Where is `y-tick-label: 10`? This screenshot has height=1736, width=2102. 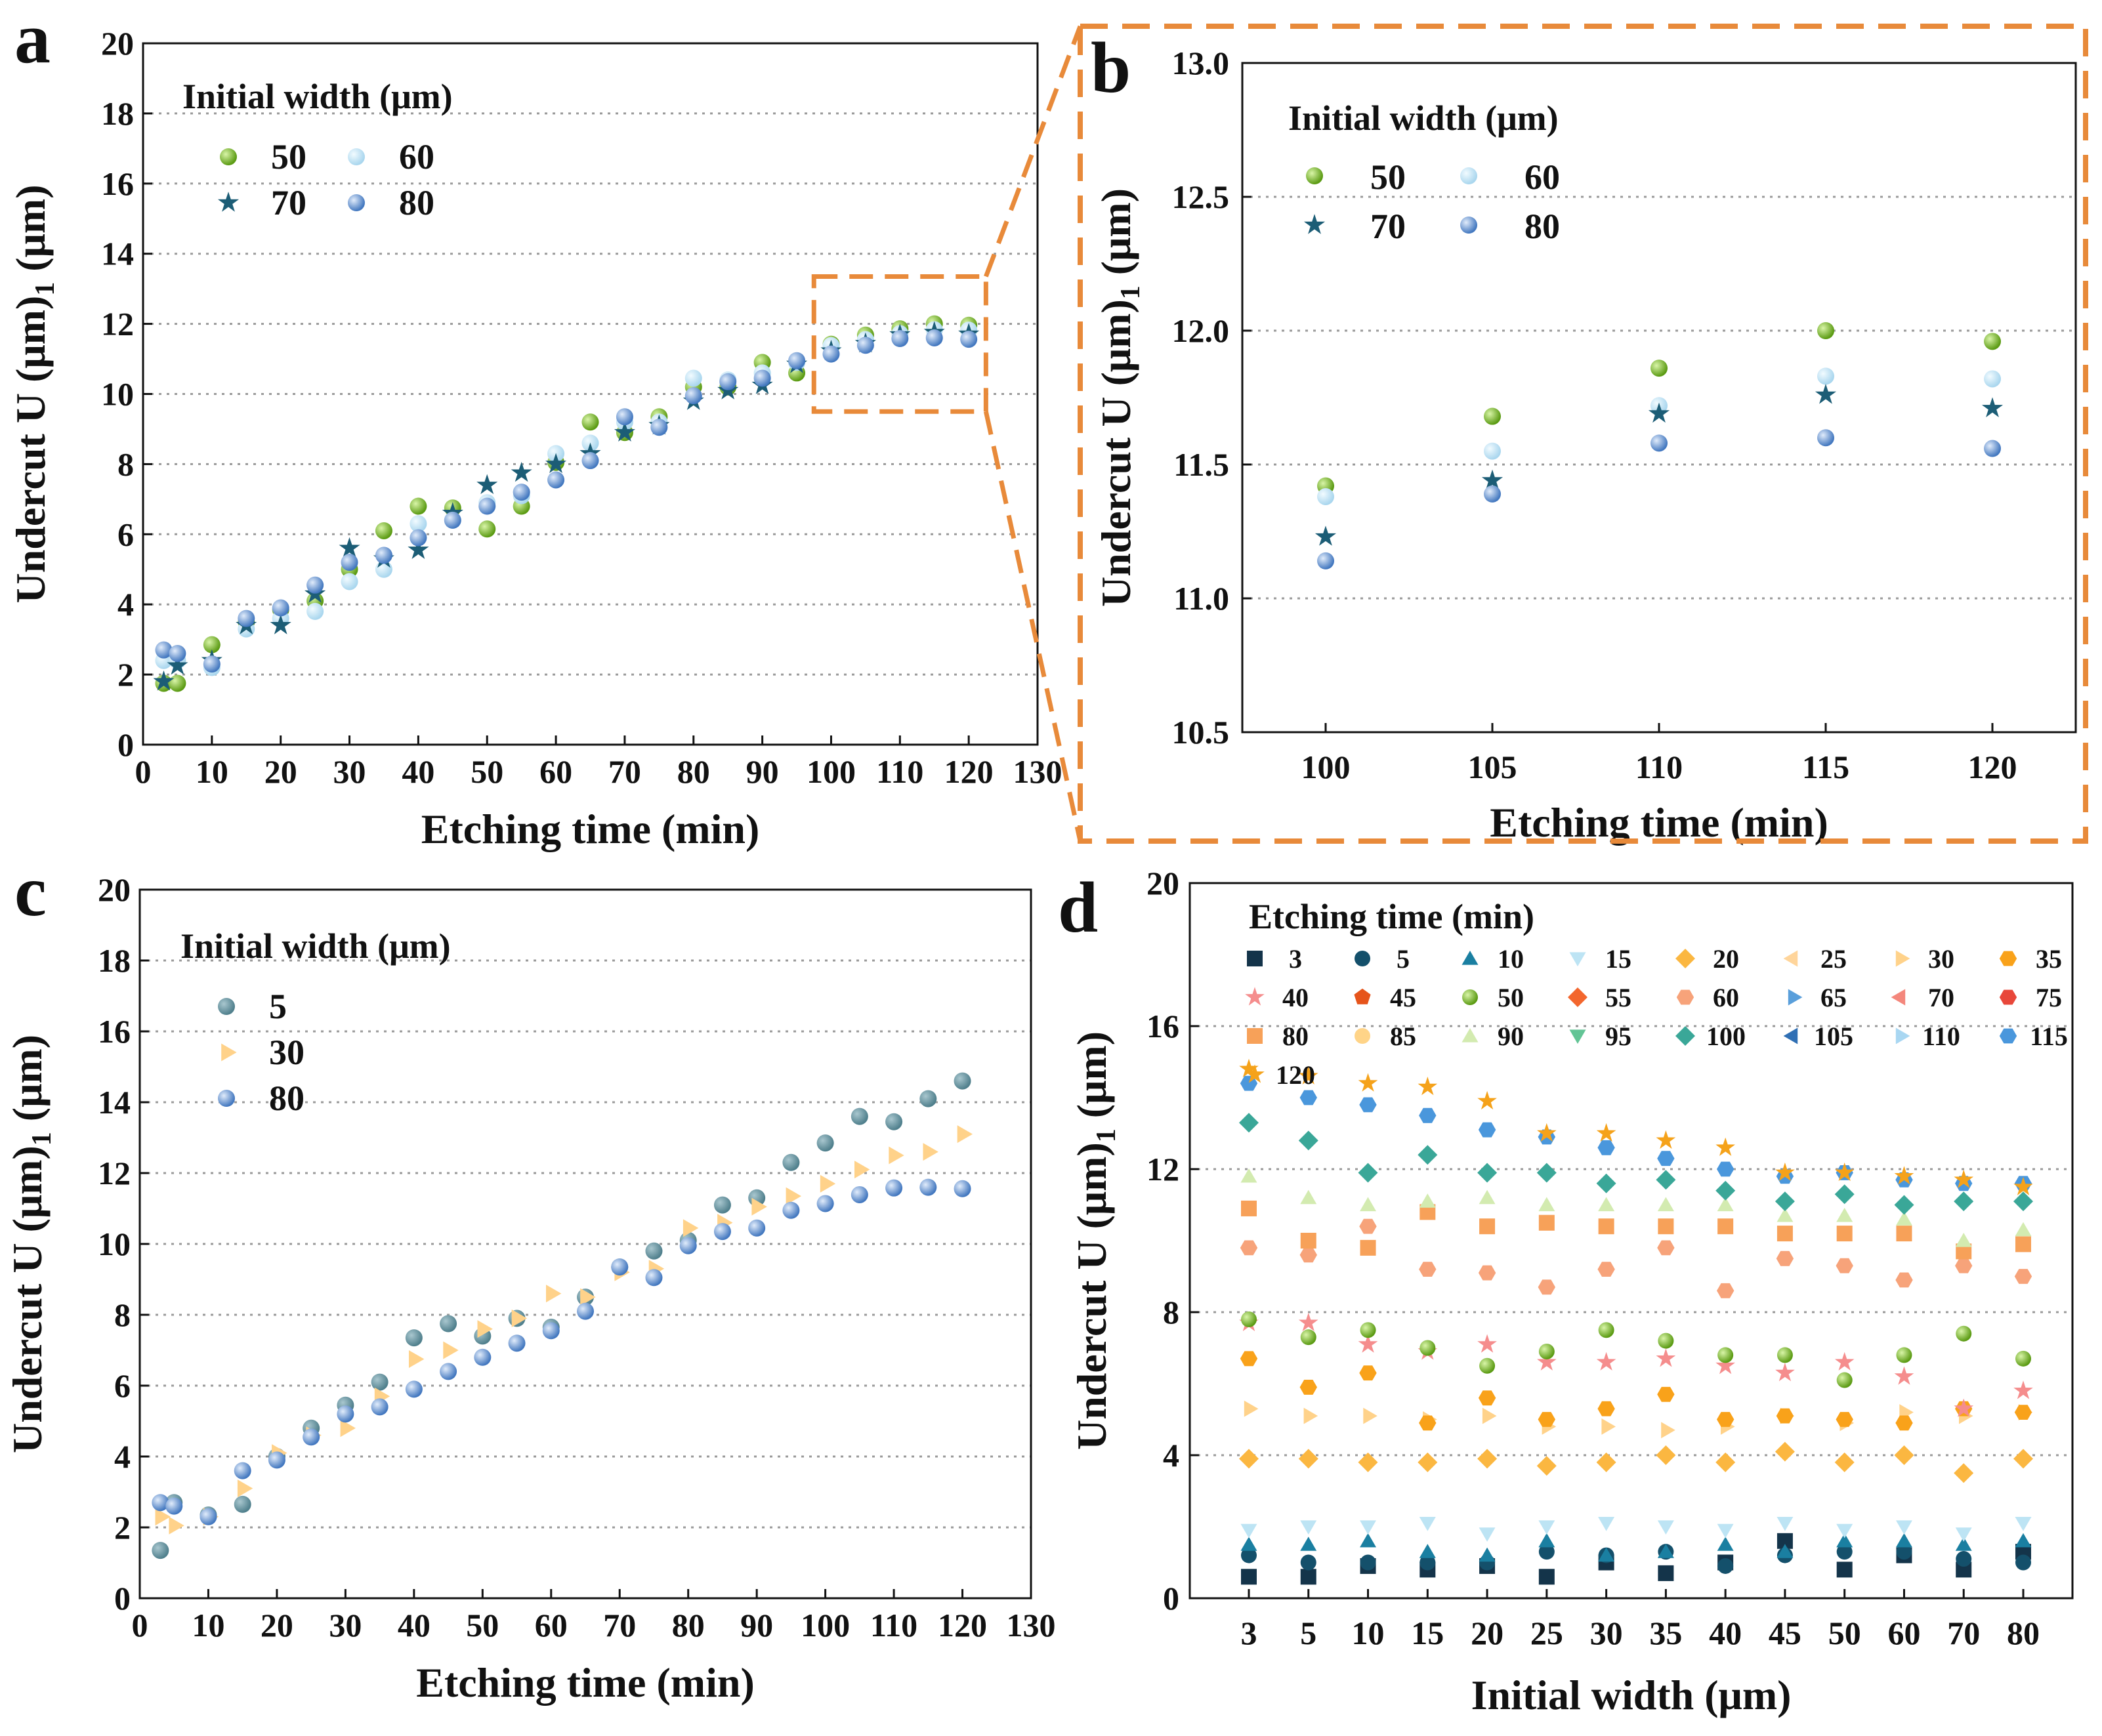
y-tick-label: 10 is located at coordinates (117, 394).